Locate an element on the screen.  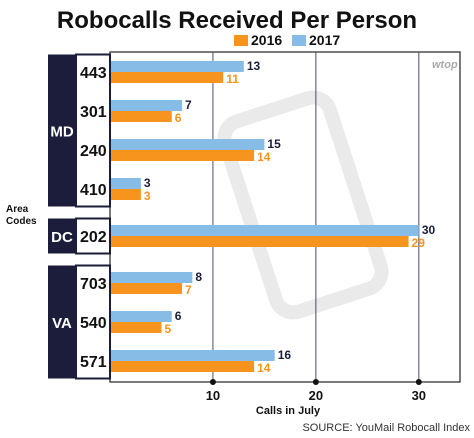
state-label-VA: VA is located at coordinates (62, 323).